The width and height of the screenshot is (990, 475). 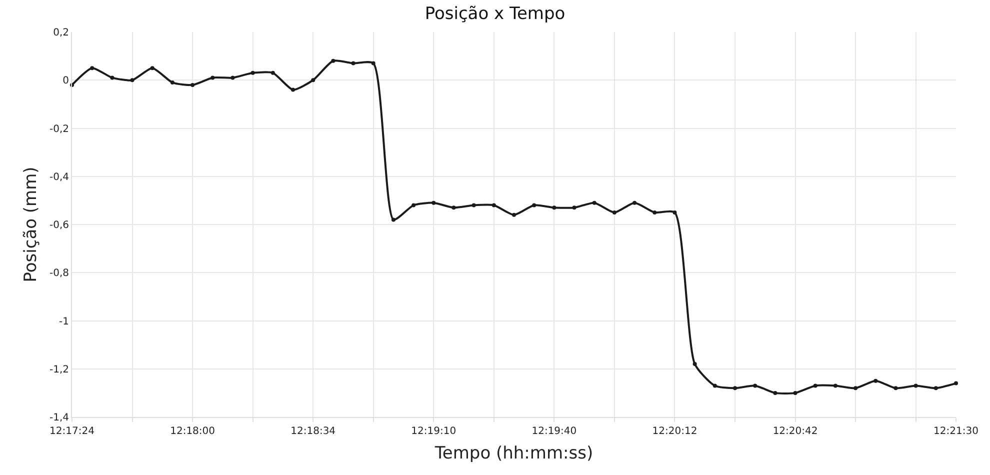 What do you see at coordinates (514, 453) in the screenshot?
I see `x-axis-title: Tempo (hh:mm:ss)` at bounding box center [514, 453].